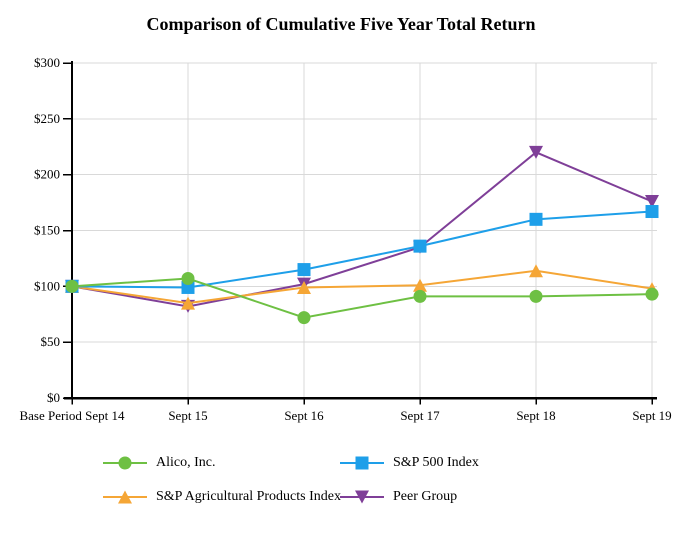 The width and height of the screenshot is (682, 533). I want to click on legend-label-peer: Peer Group, so click(425, 496).